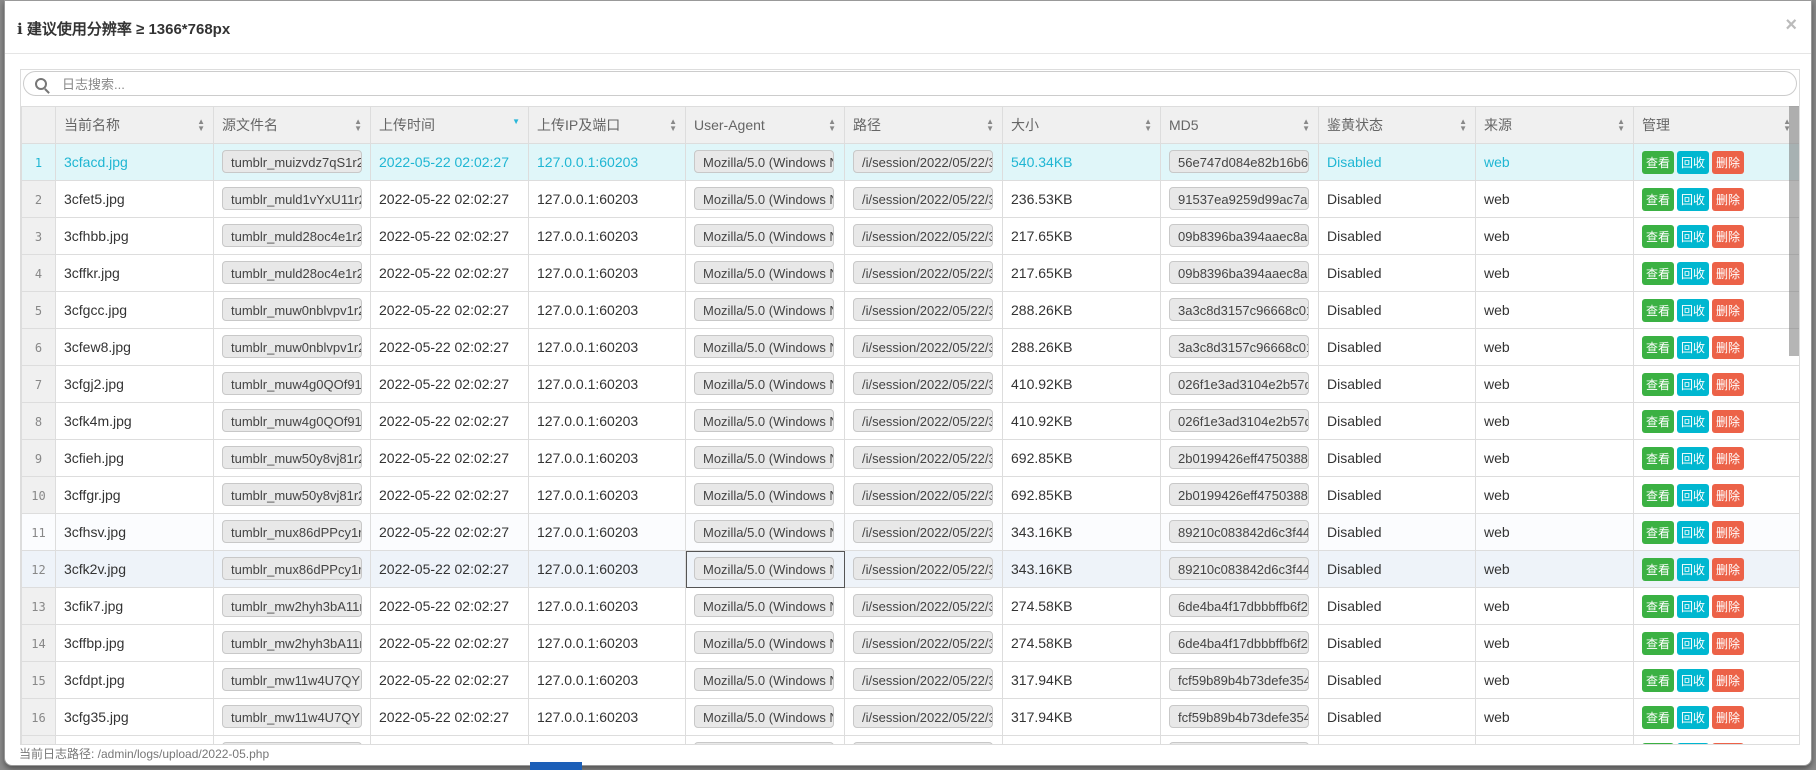  What do you see at coordinates (292, 272) in the screenshot?
I see `src-field: tumblr_muld28oc4e1r2` at bounding box center [292, 272].